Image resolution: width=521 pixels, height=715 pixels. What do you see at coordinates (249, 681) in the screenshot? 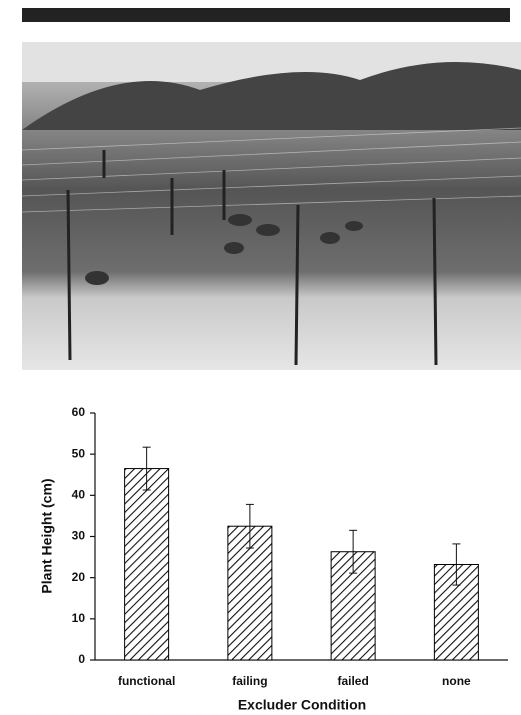
I see `x-tick-label: failing` at bounding box center [249, 681].